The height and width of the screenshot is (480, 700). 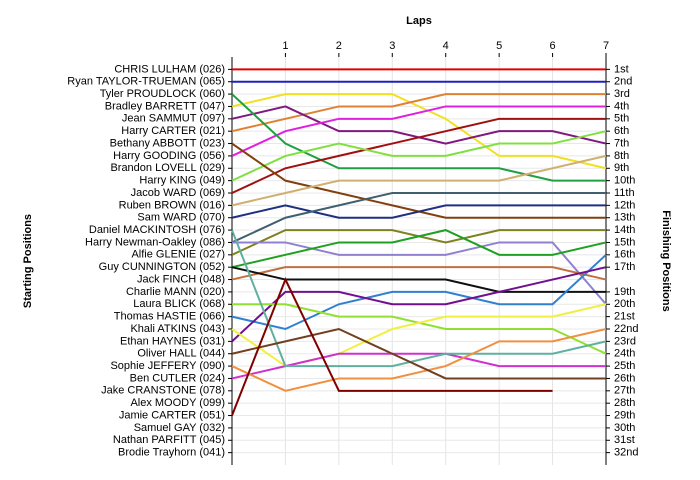 What do you see at coordinates (162, 94) in the screenshot?
I see `y-tick-label: Tyler PROUDLOCK (060)` at bounding box center [162, 94].